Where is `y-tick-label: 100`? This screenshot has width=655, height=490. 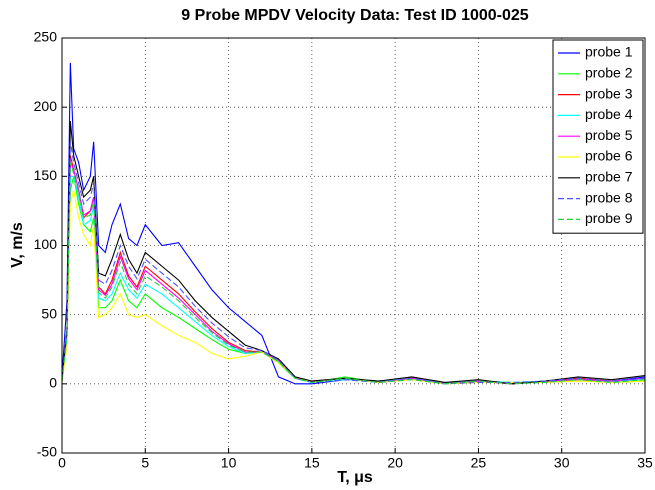 y-tick-label: 100 is located at coordinates (46, 244).